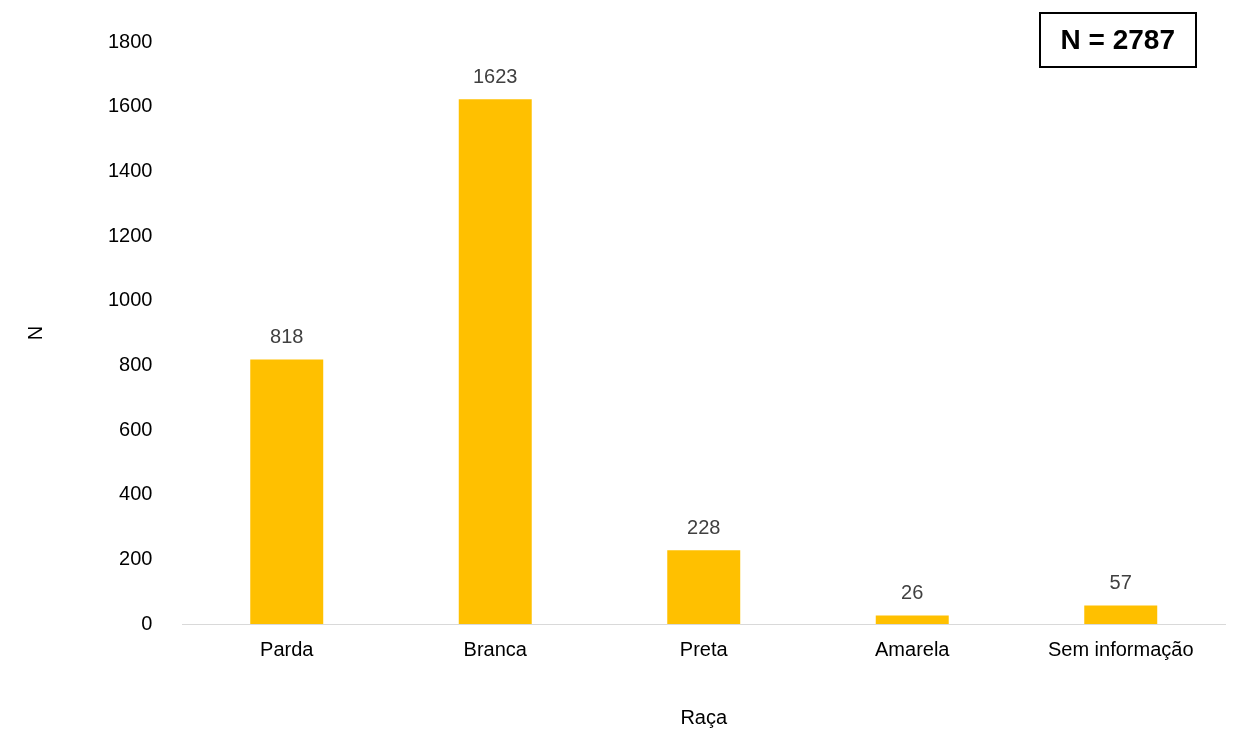  I want to click on y-tick-label: 1600, so click(130, 105).